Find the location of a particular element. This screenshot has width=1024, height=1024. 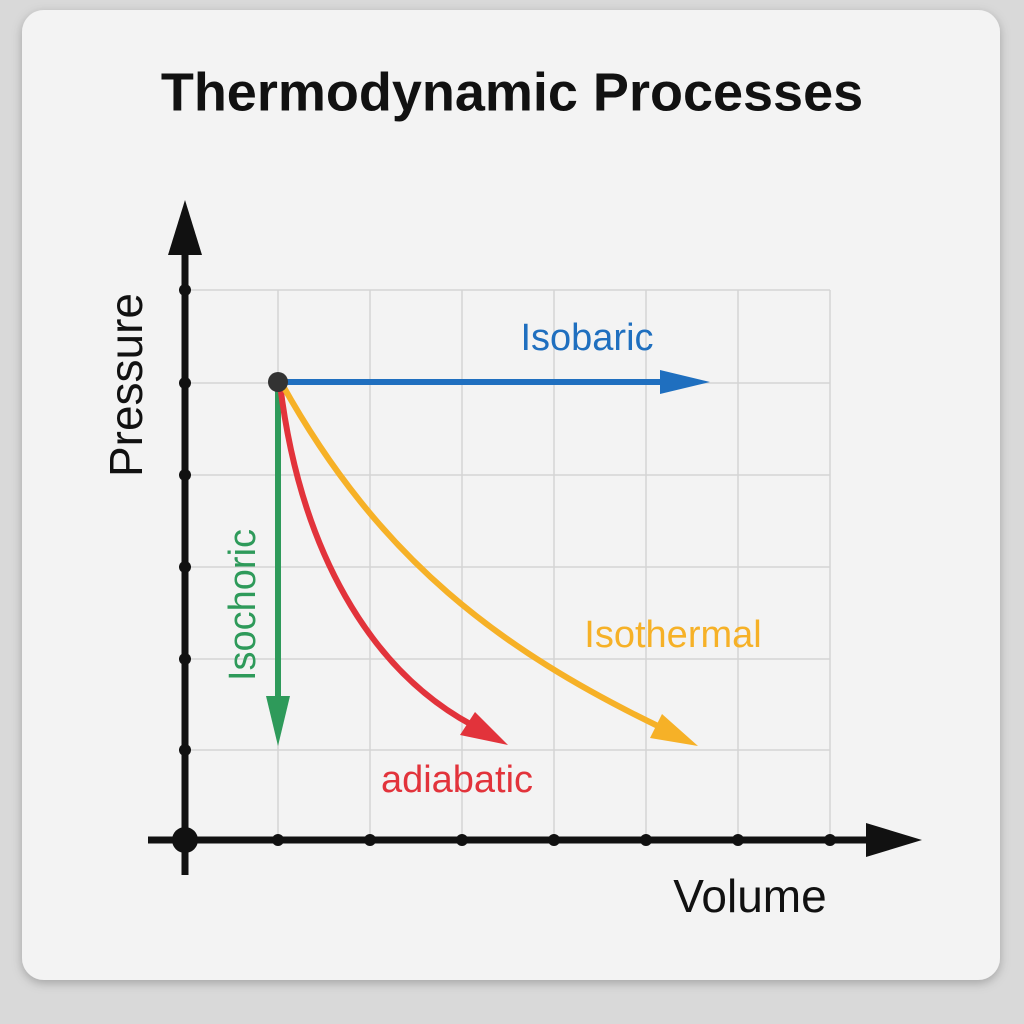

x-axis-label: Volume is located at coordinates (749, 896).